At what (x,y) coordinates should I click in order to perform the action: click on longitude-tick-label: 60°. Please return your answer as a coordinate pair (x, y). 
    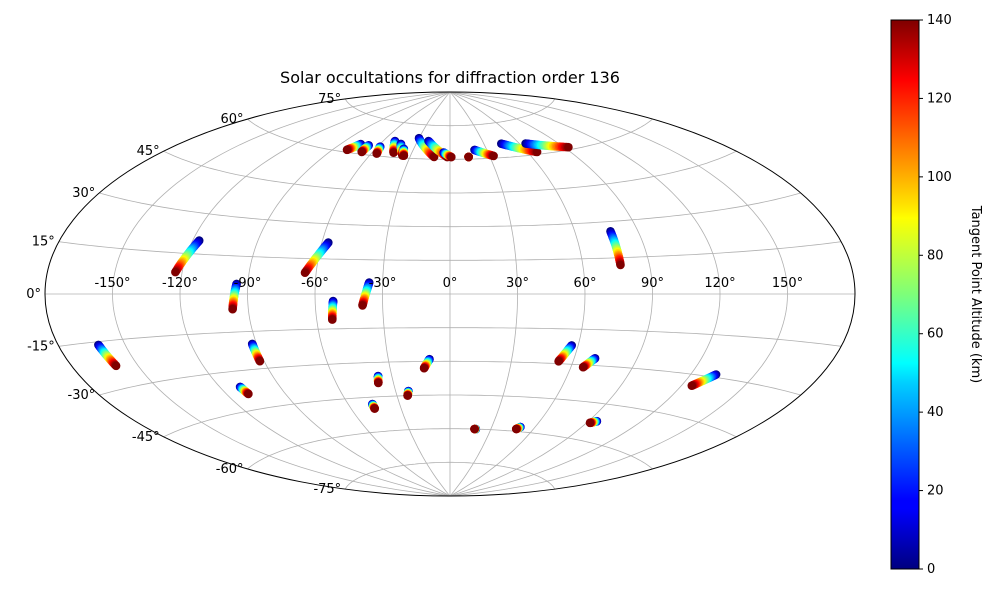
    Looking at the image, I should click on (584, 283).